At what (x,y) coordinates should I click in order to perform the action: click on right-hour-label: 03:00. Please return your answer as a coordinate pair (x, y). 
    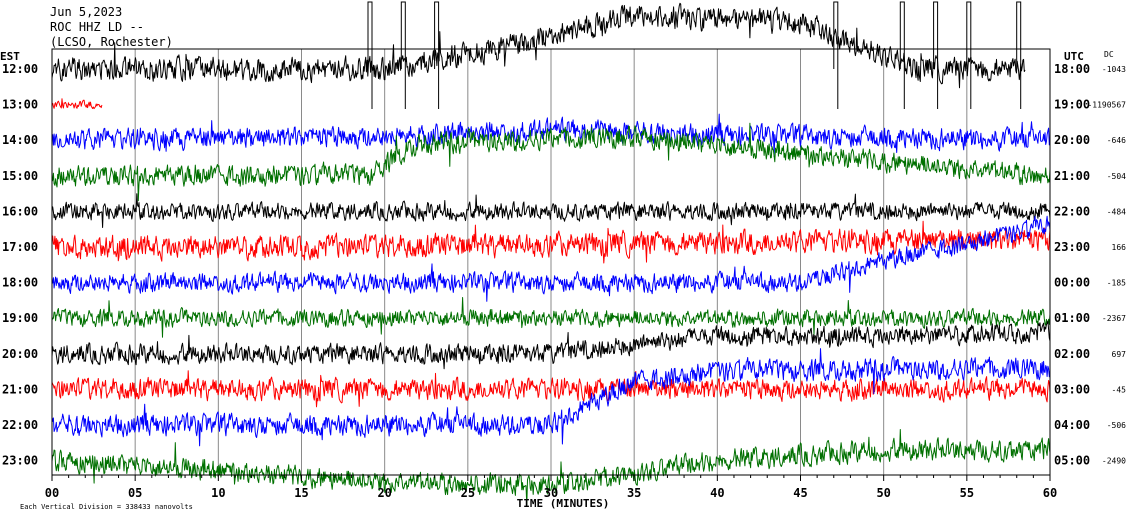
    Looking at the image, I should click on (1072, 389).